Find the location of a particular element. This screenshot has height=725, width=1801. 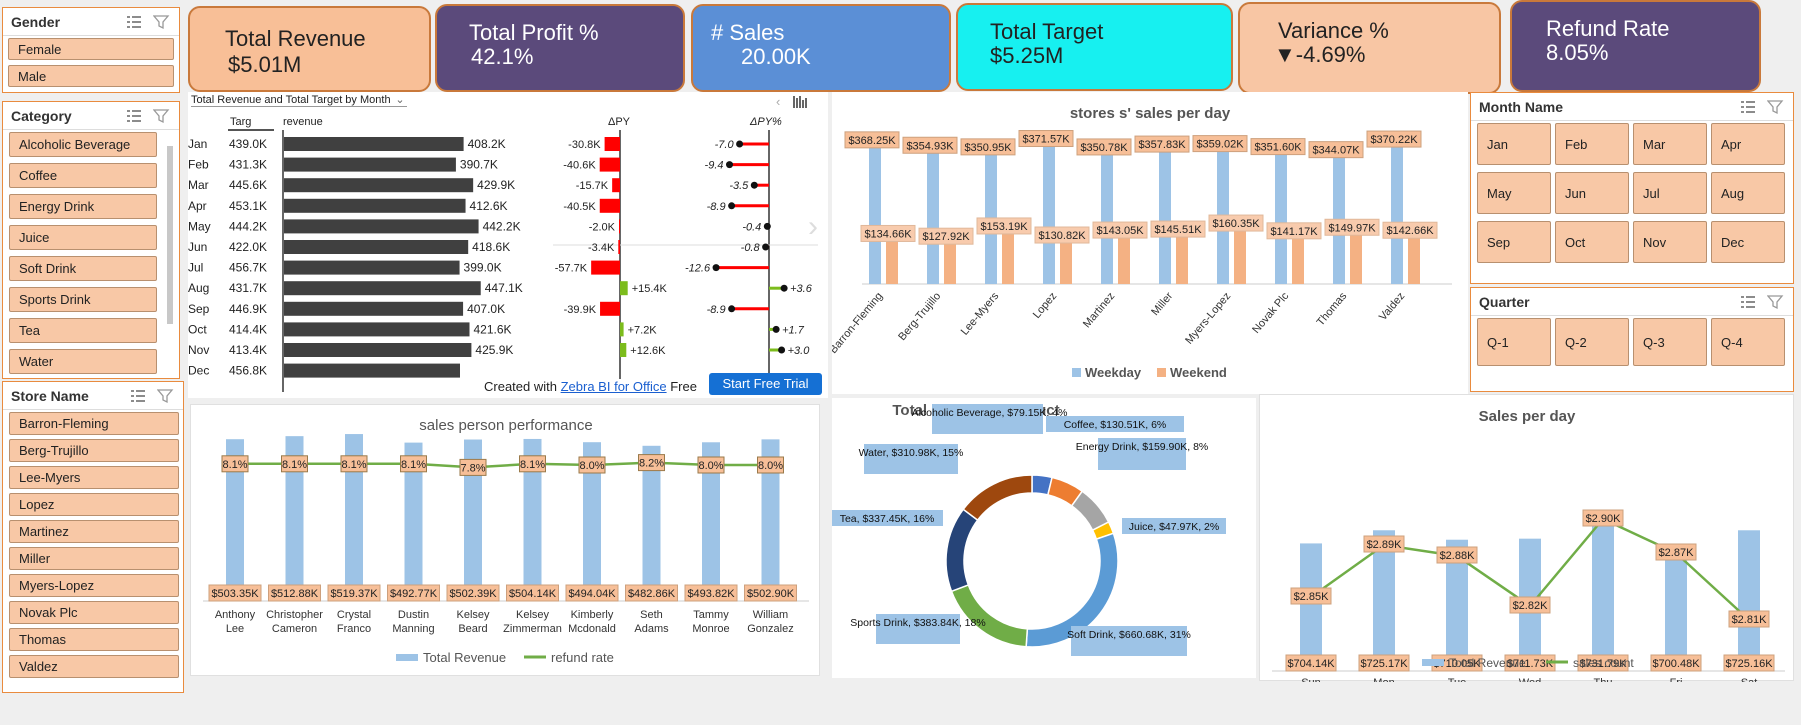

kpi-card-variance-: Variance % ▼-4.69% is located at coordinates (1369, 48).